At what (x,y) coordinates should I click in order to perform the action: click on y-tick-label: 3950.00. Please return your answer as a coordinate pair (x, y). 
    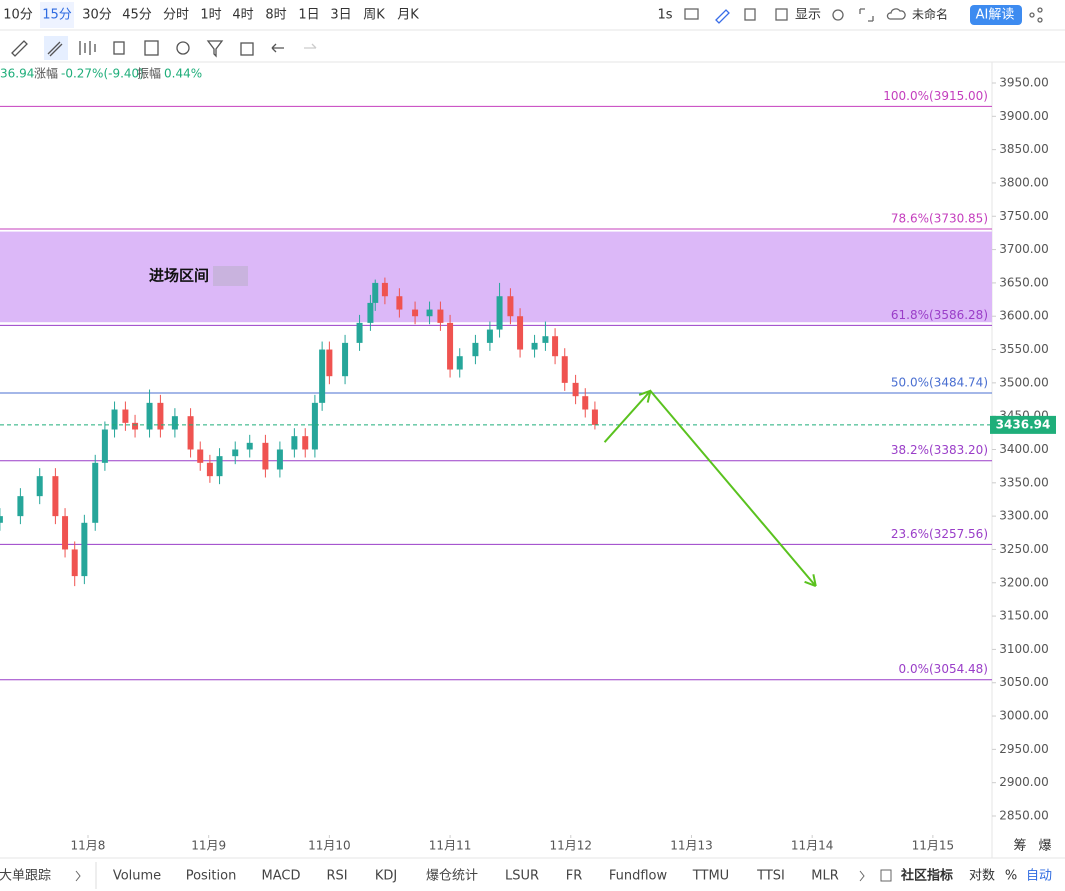
    Looking at the image, I should click on (1024, 82).